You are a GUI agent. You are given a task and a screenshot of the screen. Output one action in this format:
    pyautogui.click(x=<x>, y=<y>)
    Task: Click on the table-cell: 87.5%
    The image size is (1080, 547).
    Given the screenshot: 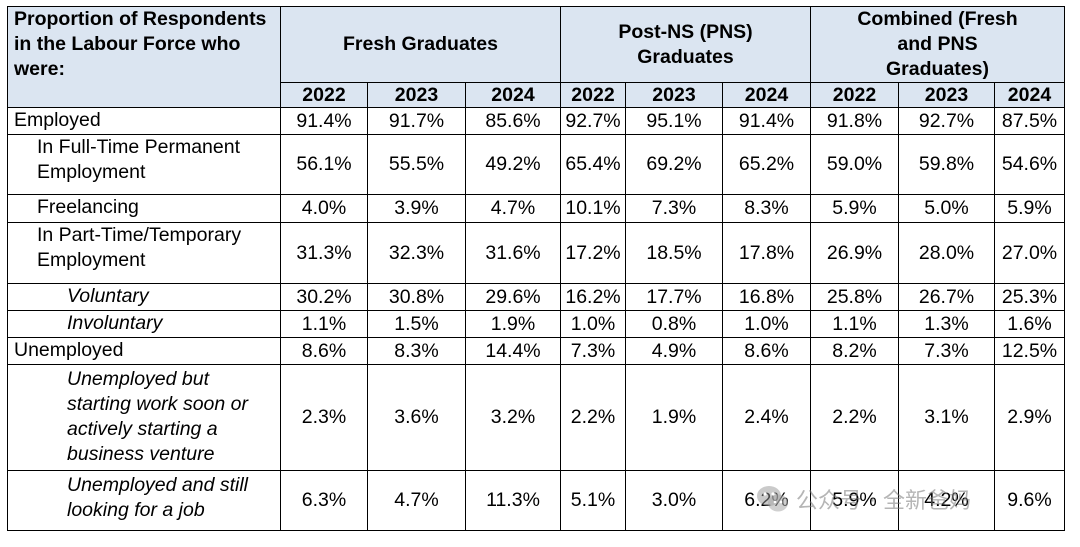 What is the action you would take?
    pyautogui.click(x=1029, y=121)
    